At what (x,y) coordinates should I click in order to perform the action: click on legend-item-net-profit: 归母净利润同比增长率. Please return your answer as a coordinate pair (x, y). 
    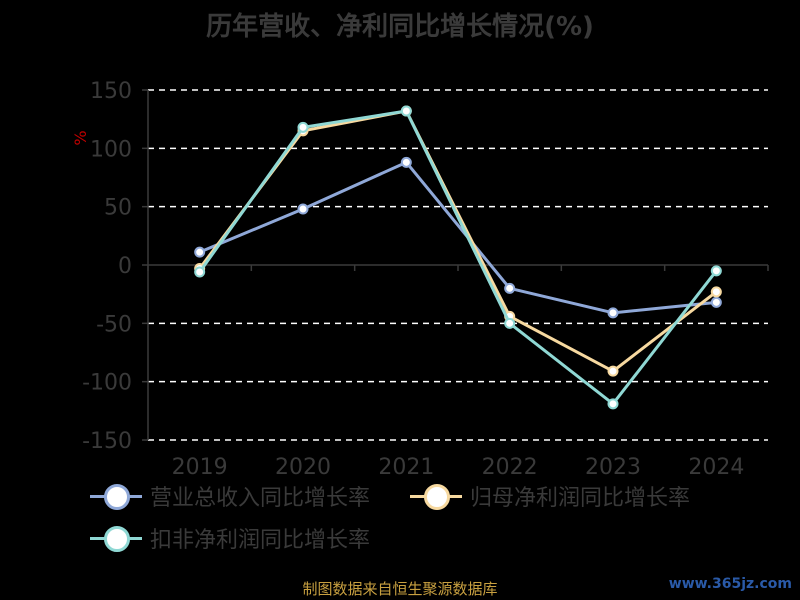
    Looking at the image, I should click on (550, 496).